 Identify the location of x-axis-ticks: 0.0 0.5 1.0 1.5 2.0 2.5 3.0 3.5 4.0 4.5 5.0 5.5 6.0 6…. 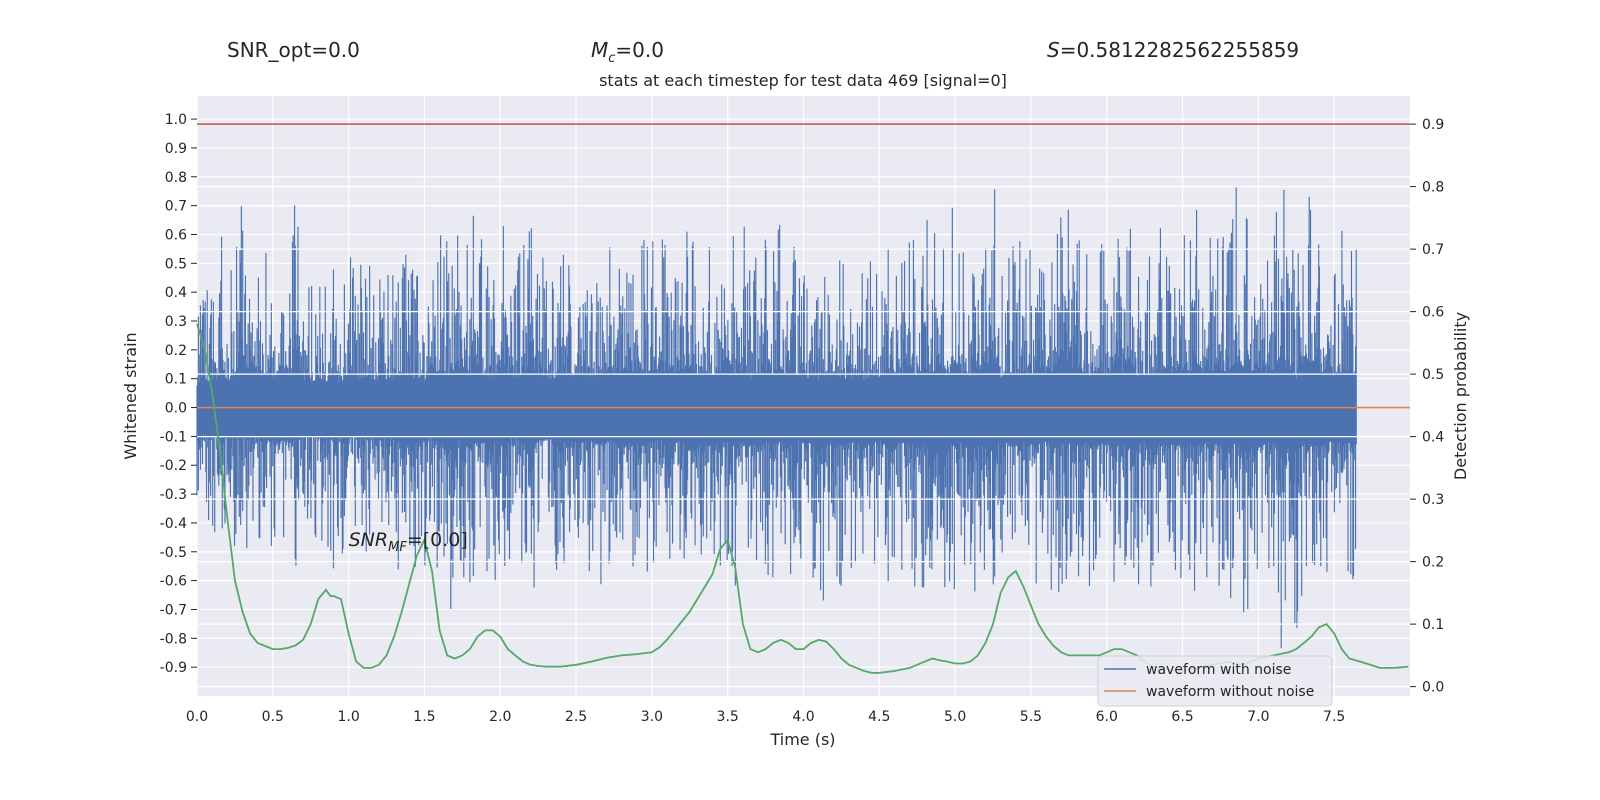
(765, 717).